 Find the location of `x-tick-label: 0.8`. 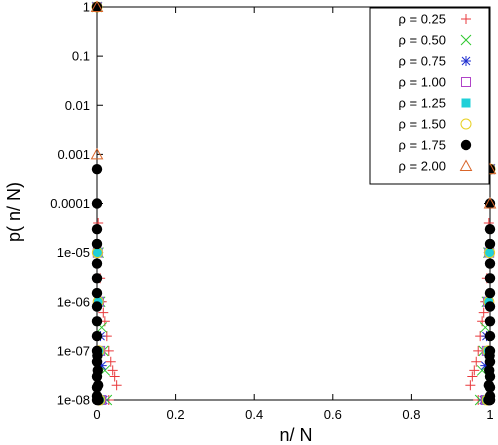

x-tick-label: 0.8 is located at coordinates (411, 414).